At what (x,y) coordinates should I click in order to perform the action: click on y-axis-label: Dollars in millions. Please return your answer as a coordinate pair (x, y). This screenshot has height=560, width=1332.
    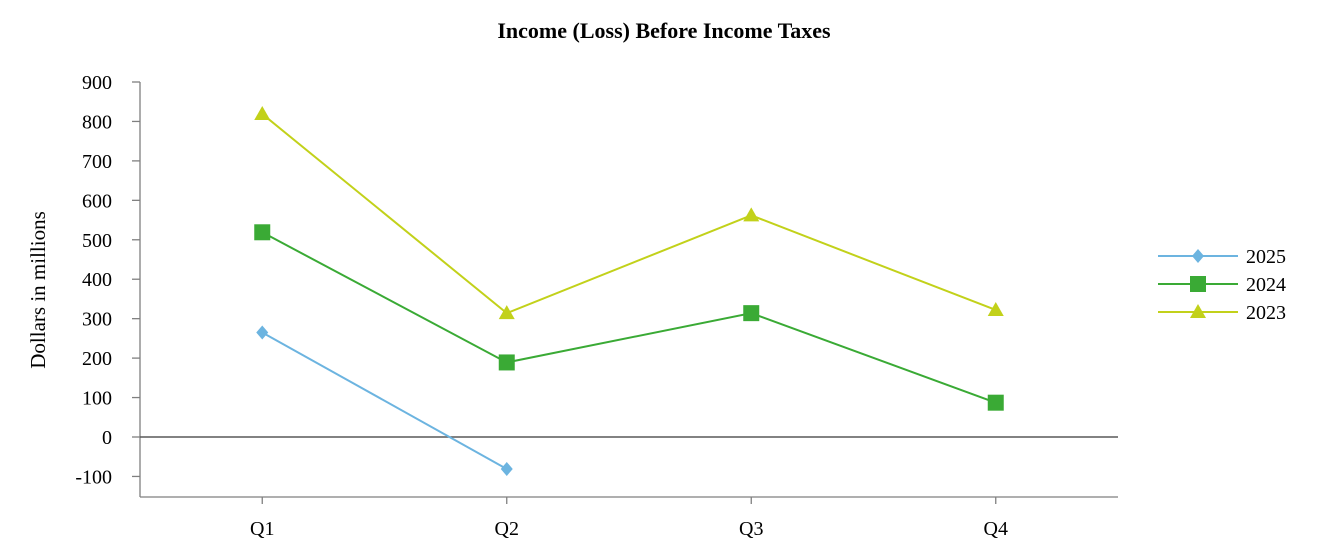
    Looking at the image, I should click on (38, 290).